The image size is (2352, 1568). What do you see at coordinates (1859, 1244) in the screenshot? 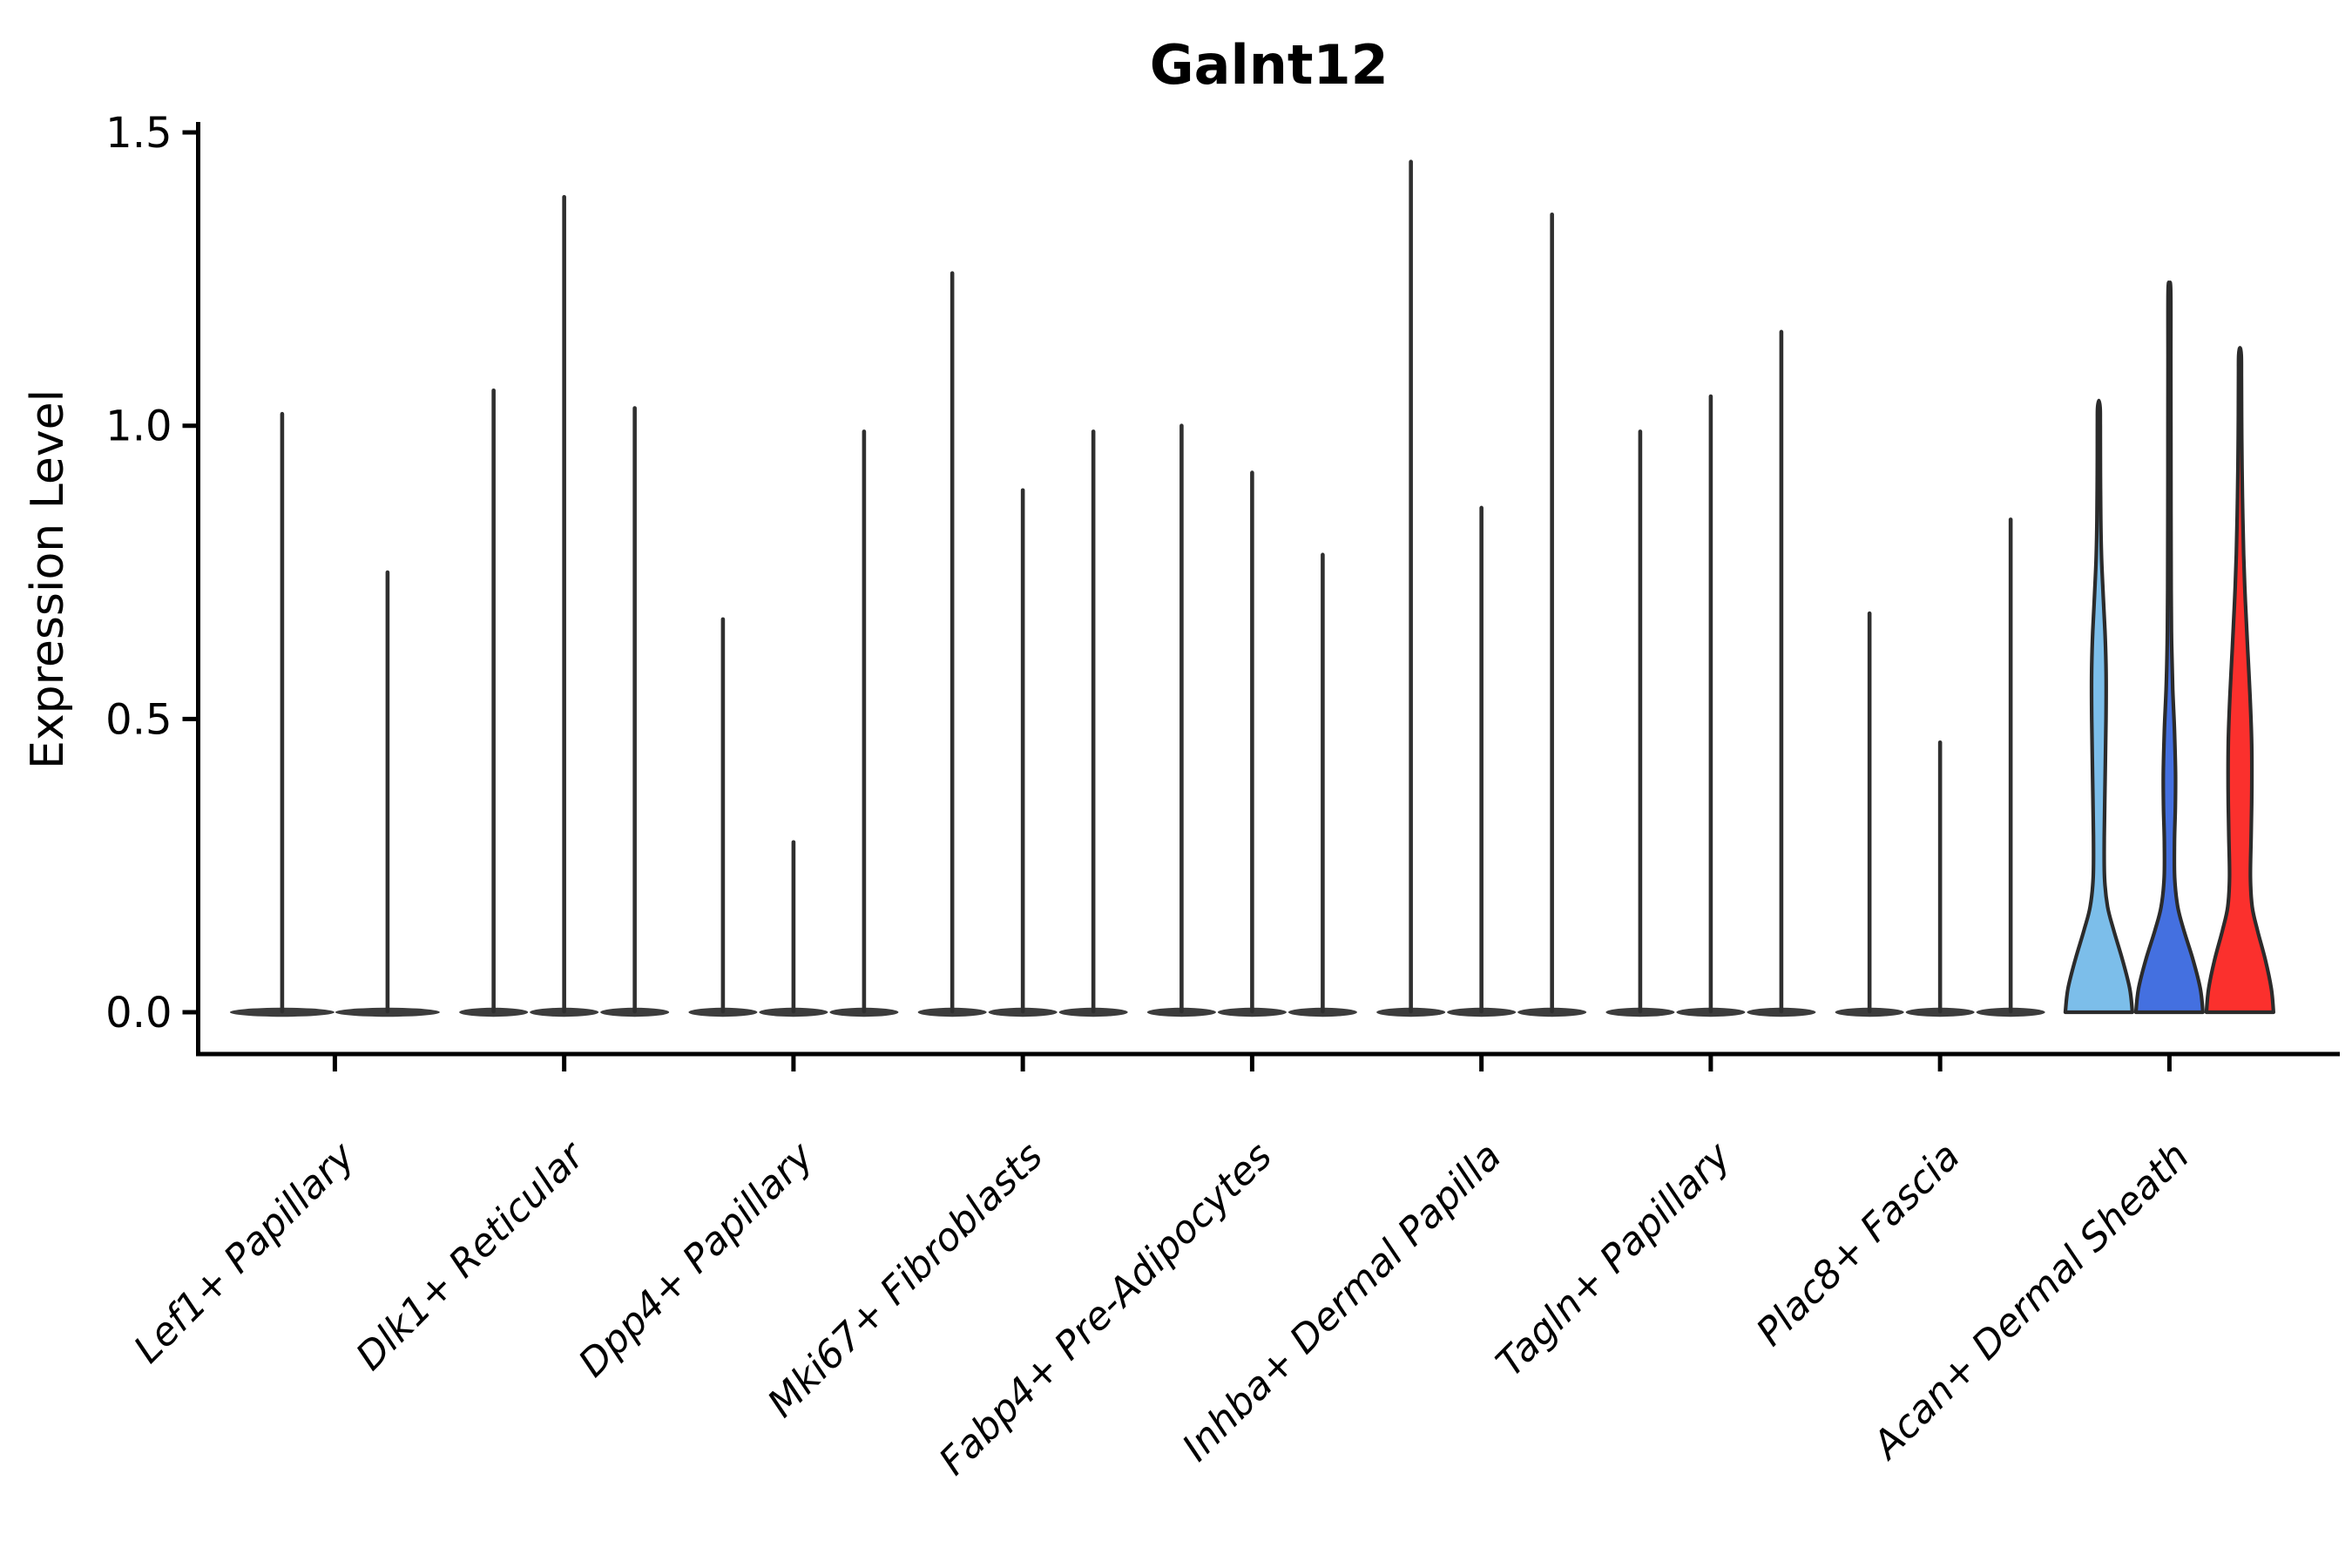
I see `x-category-label: Plac8+ Fascia` at bounding box center [1859, 1244].